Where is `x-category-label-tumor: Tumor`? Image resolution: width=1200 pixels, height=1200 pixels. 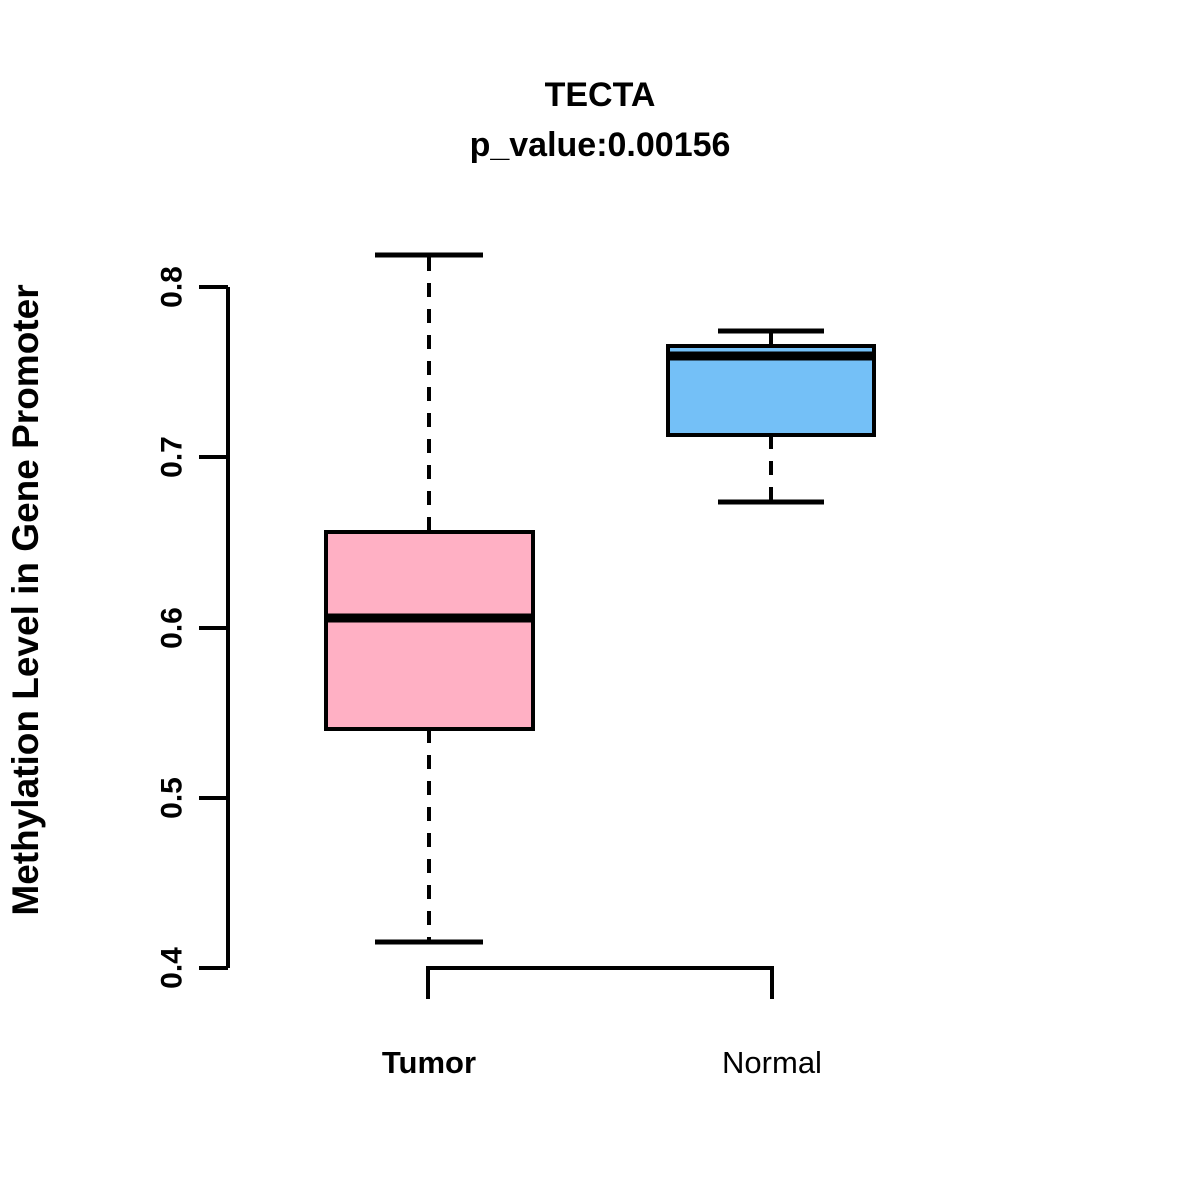
x-category-label-tumor: Tumor is located at coordinates (429, 1062).